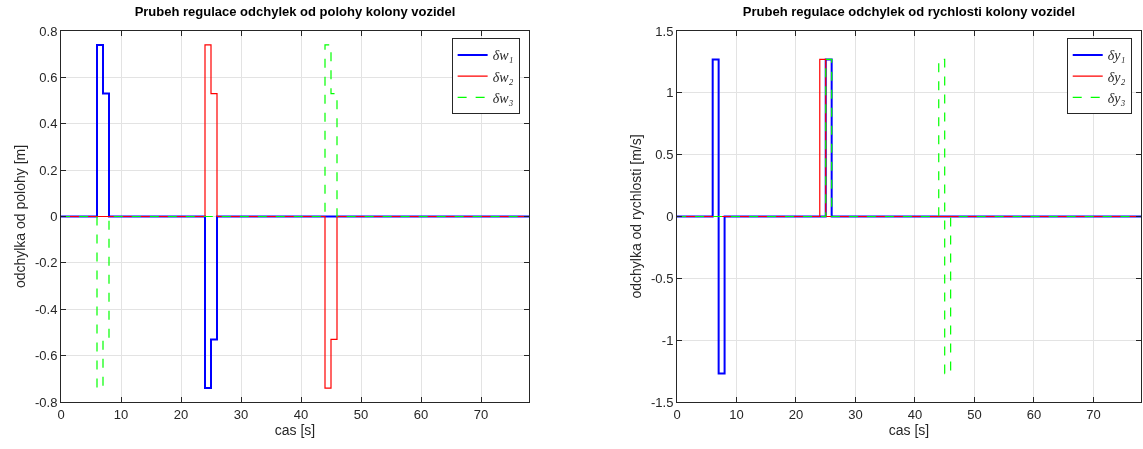 This screenshot has width=1143, height=449. I want to click on y-tick-label: 1, so click(670, 93).